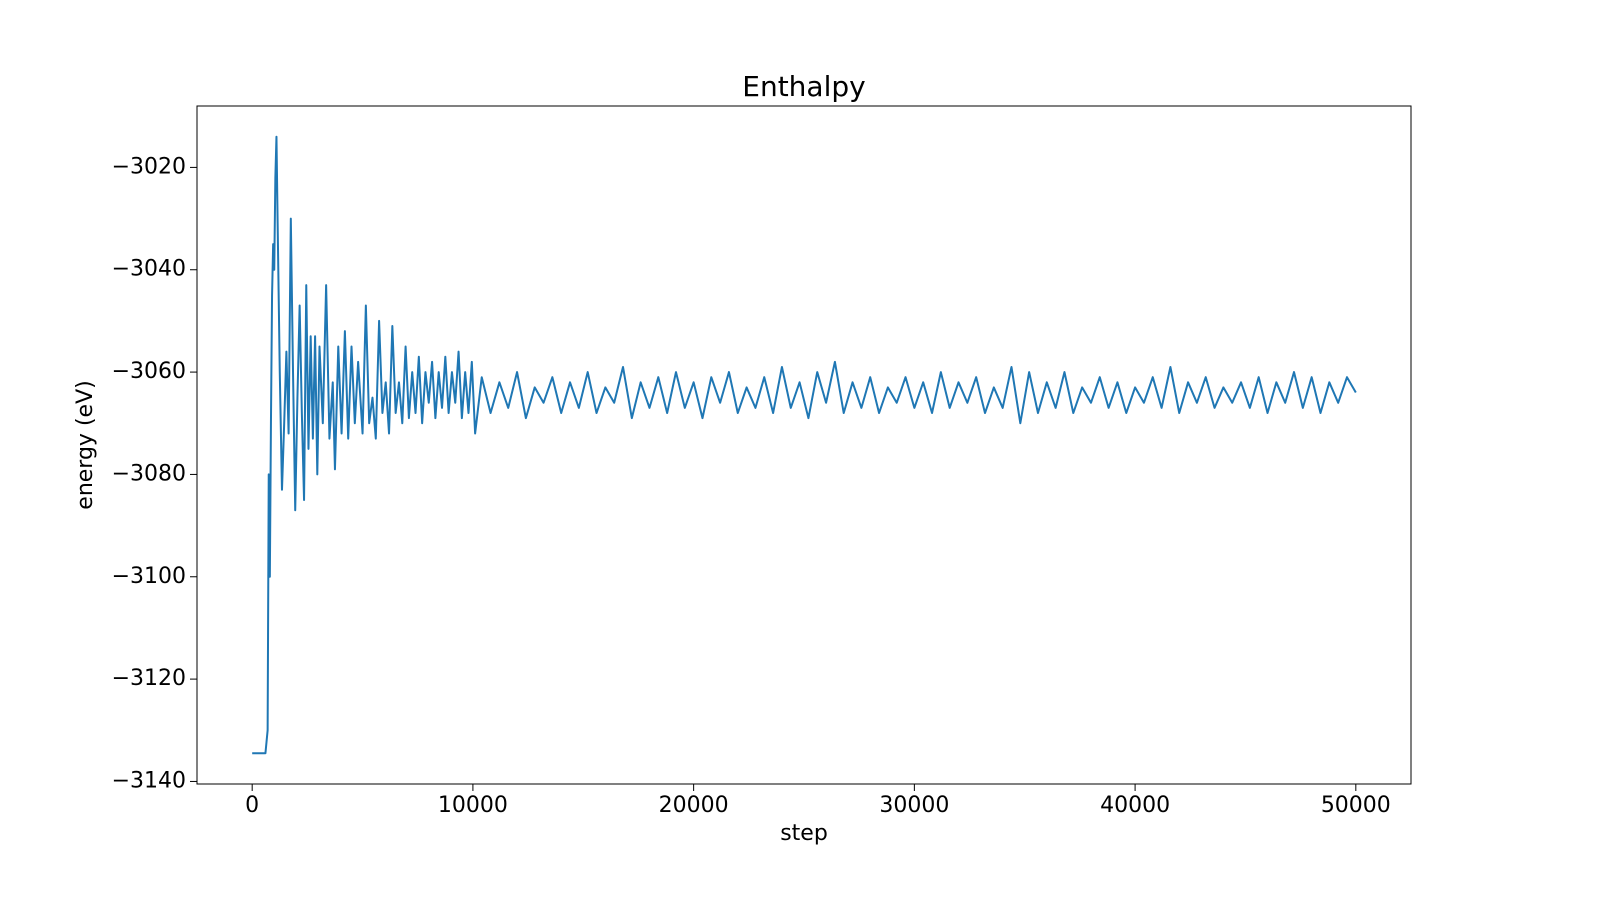 The height and width of the screenshot is (900, 1600). What do you see at coordinates (914, 805) in the screenshot?
I see `x-tick-label: 30000` at bounding box center [914, 805].